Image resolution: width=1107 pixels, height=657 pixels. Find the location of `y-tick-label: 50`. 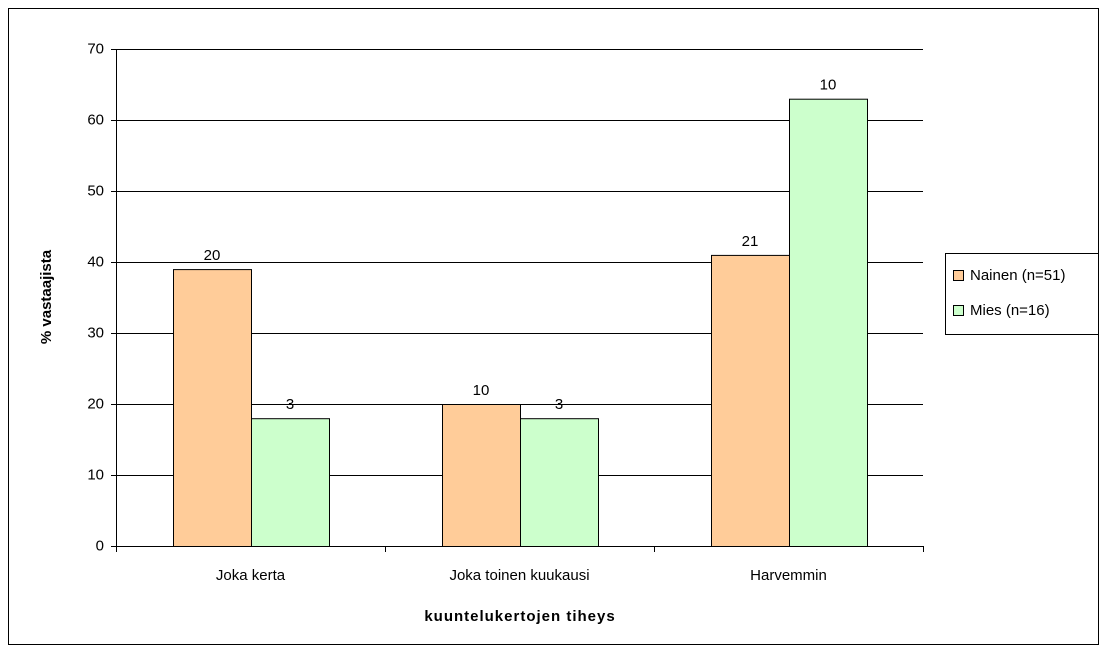

y-tick-label: 50 is located at coordinates (95, 190).